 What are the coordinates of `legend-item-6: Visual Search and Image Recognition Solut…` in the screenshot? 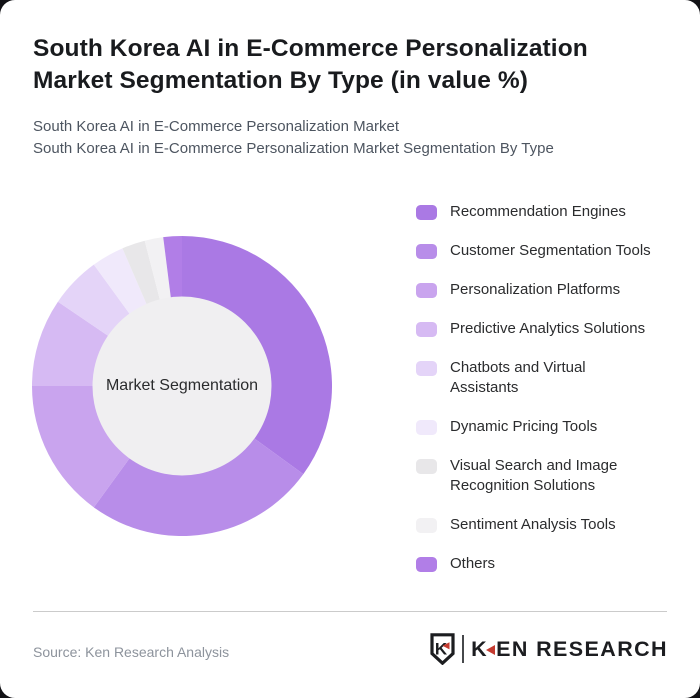 It's located at (533, 476).